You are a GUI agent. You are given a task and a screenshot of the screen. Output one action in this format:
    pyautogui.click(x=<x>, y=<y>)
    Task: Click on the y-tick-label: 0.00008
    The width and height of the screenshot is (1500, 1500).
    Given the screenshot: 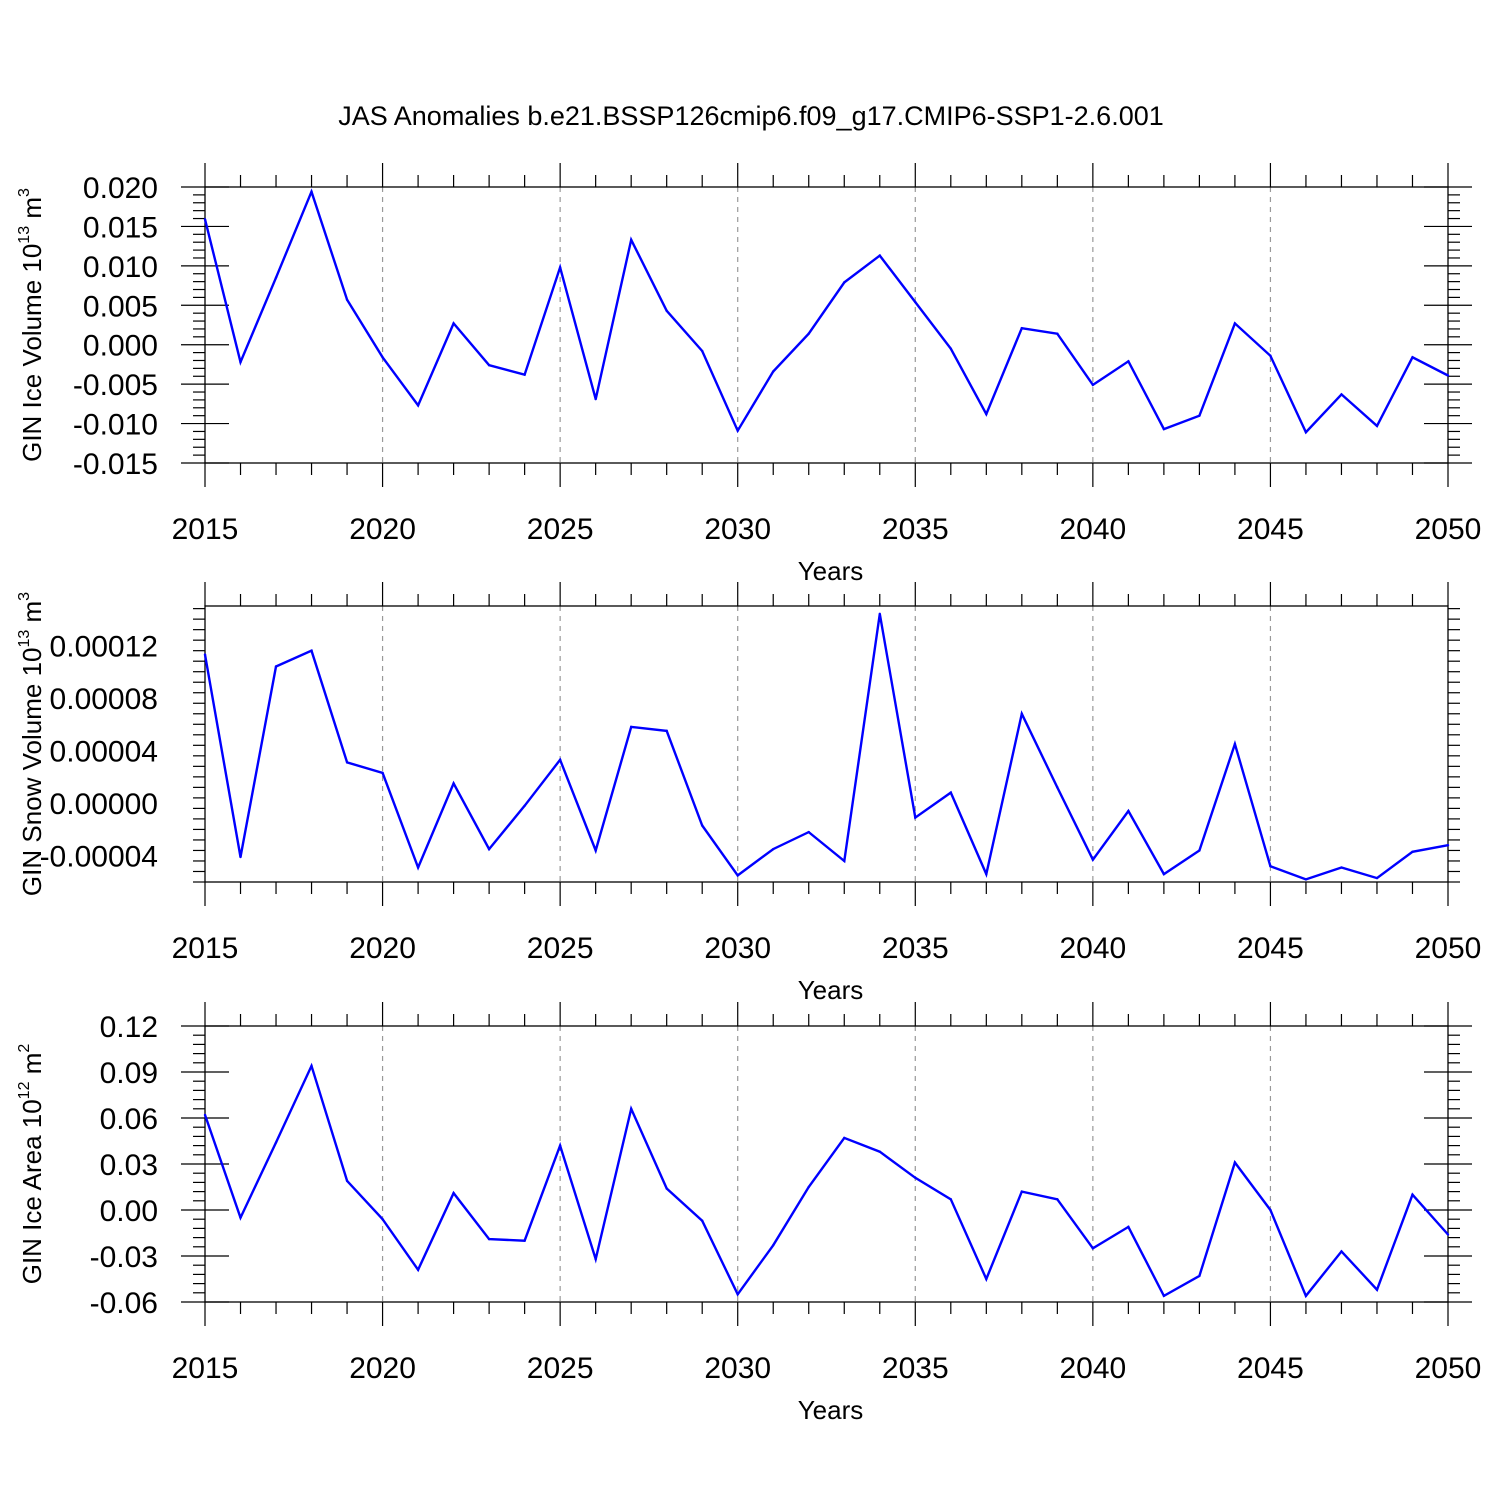 What is the action you would take?
    pyautogui.click(x=104, y=699)
    